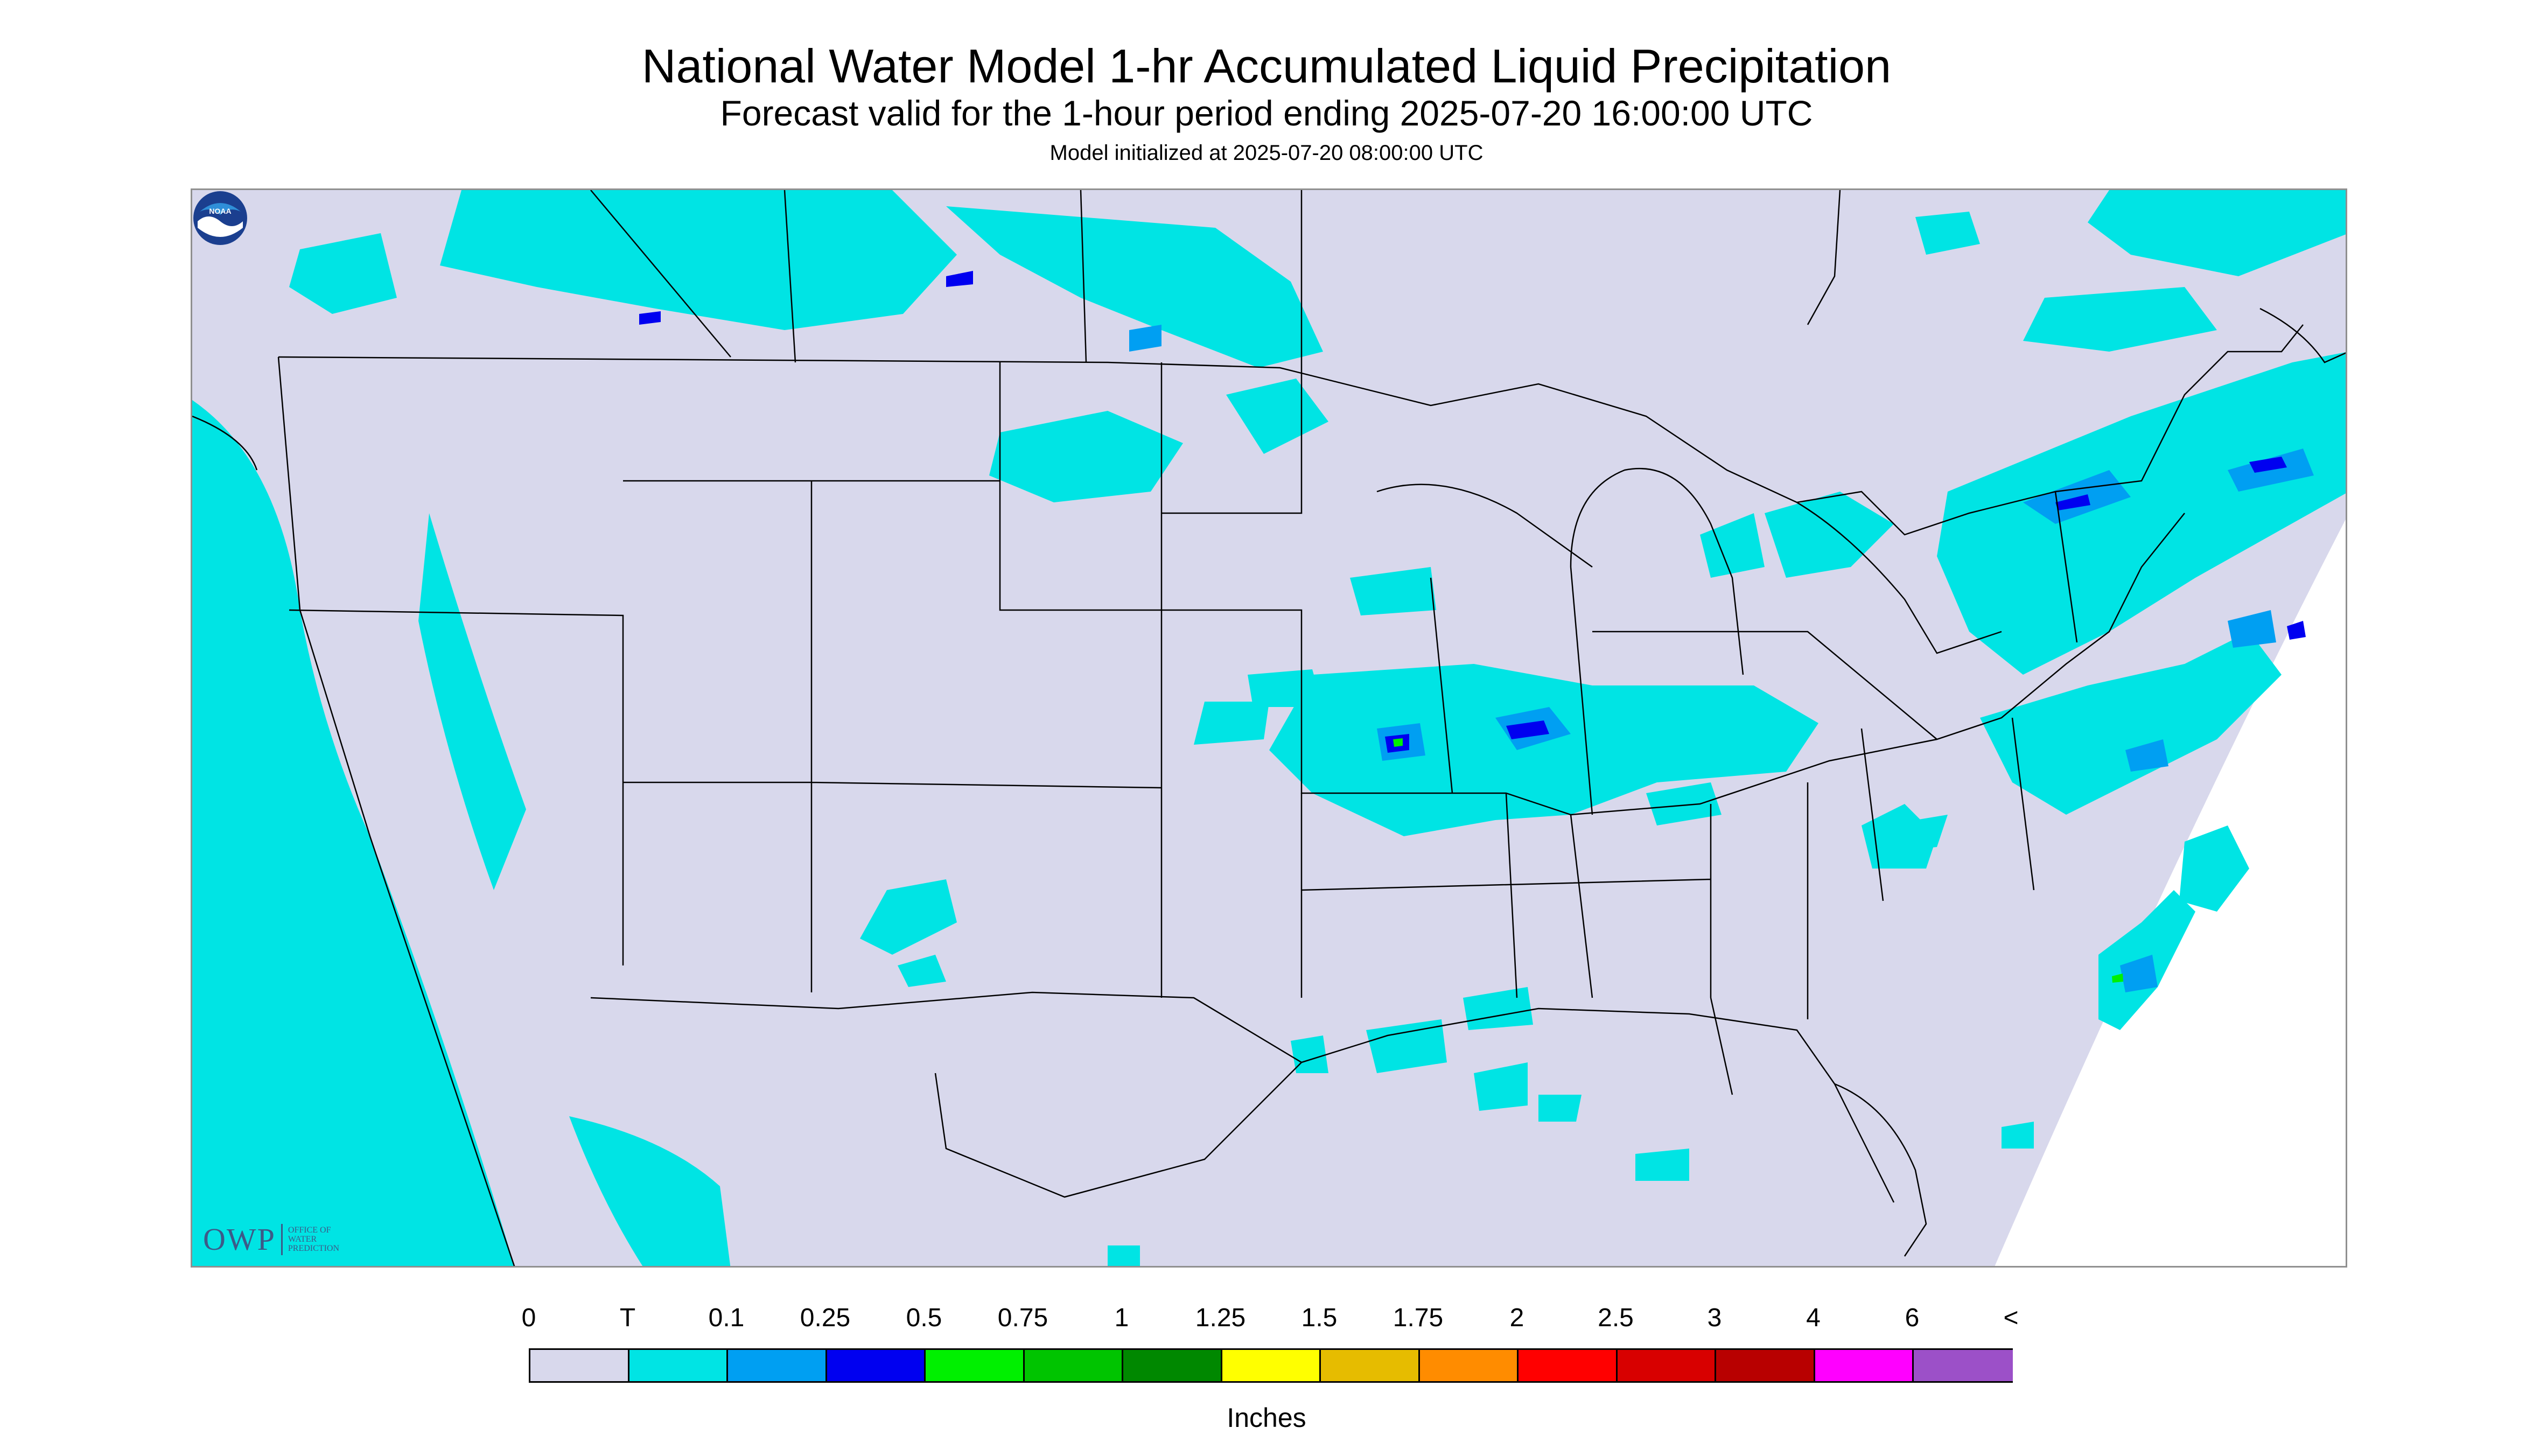 The width and height of the screenshot is (2533, 1456). I want to click on legend-label: <, so click(2011, 1318).